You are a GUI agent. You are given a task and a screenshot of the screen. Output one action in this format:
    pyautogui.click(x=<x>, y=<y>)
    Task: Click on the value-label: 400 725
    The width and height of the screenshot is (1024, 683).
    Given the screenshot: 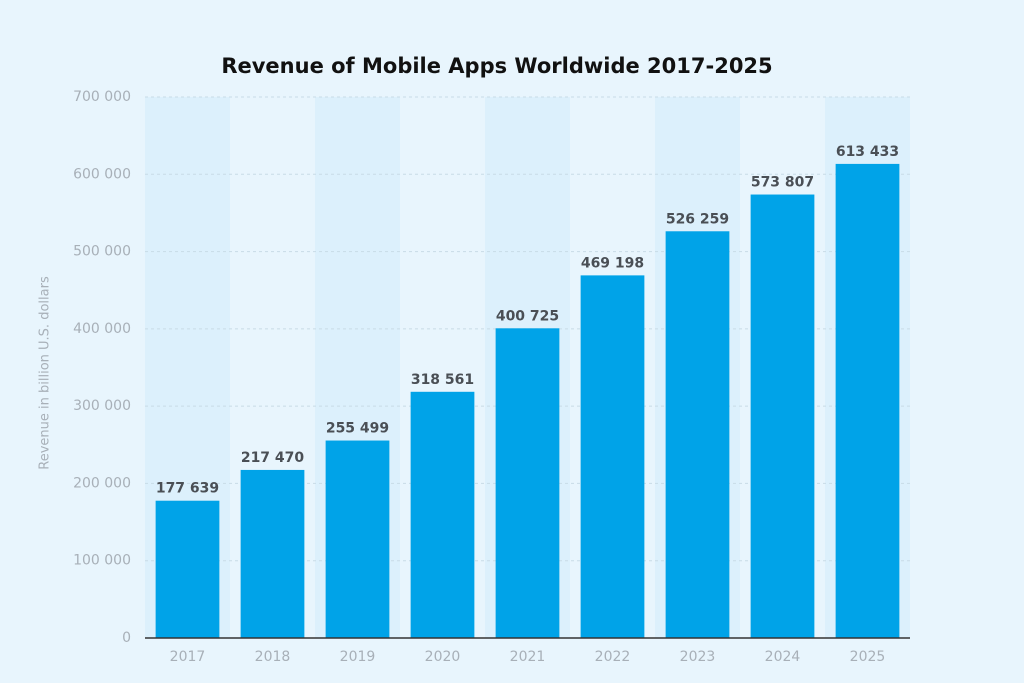 What is the action you would take?
    pyautogui.click(x=527, y=316)
    